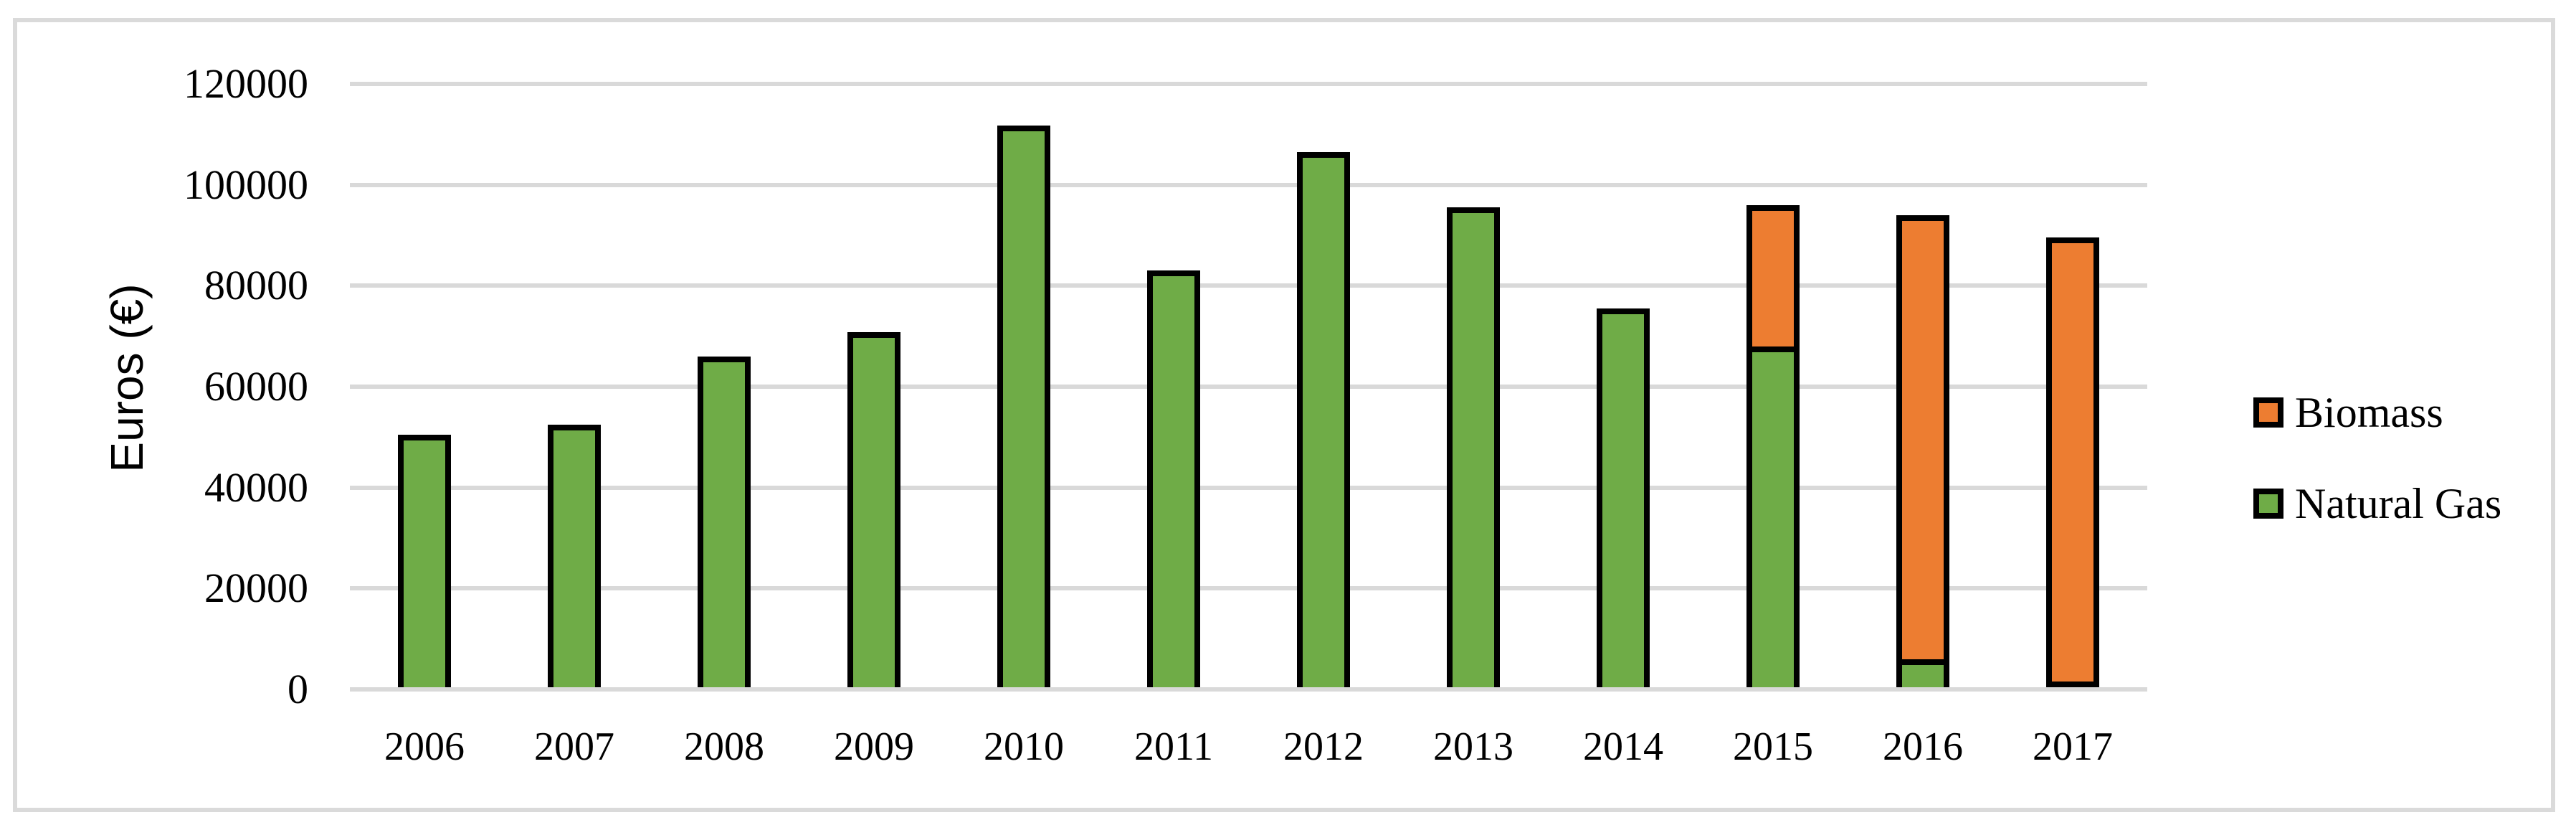 This screenshot has width=2576, height=830. Describe the element at coordinates (1923, 747) in the screenshot. I see `x-axis-label-2016: 2016` at that location.